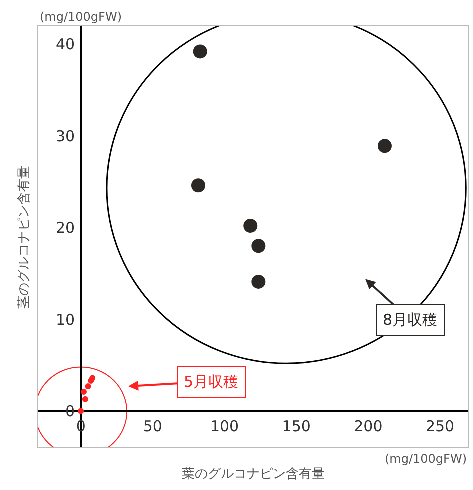  I want to click on y-tick-label: 30, so click(66, 136).